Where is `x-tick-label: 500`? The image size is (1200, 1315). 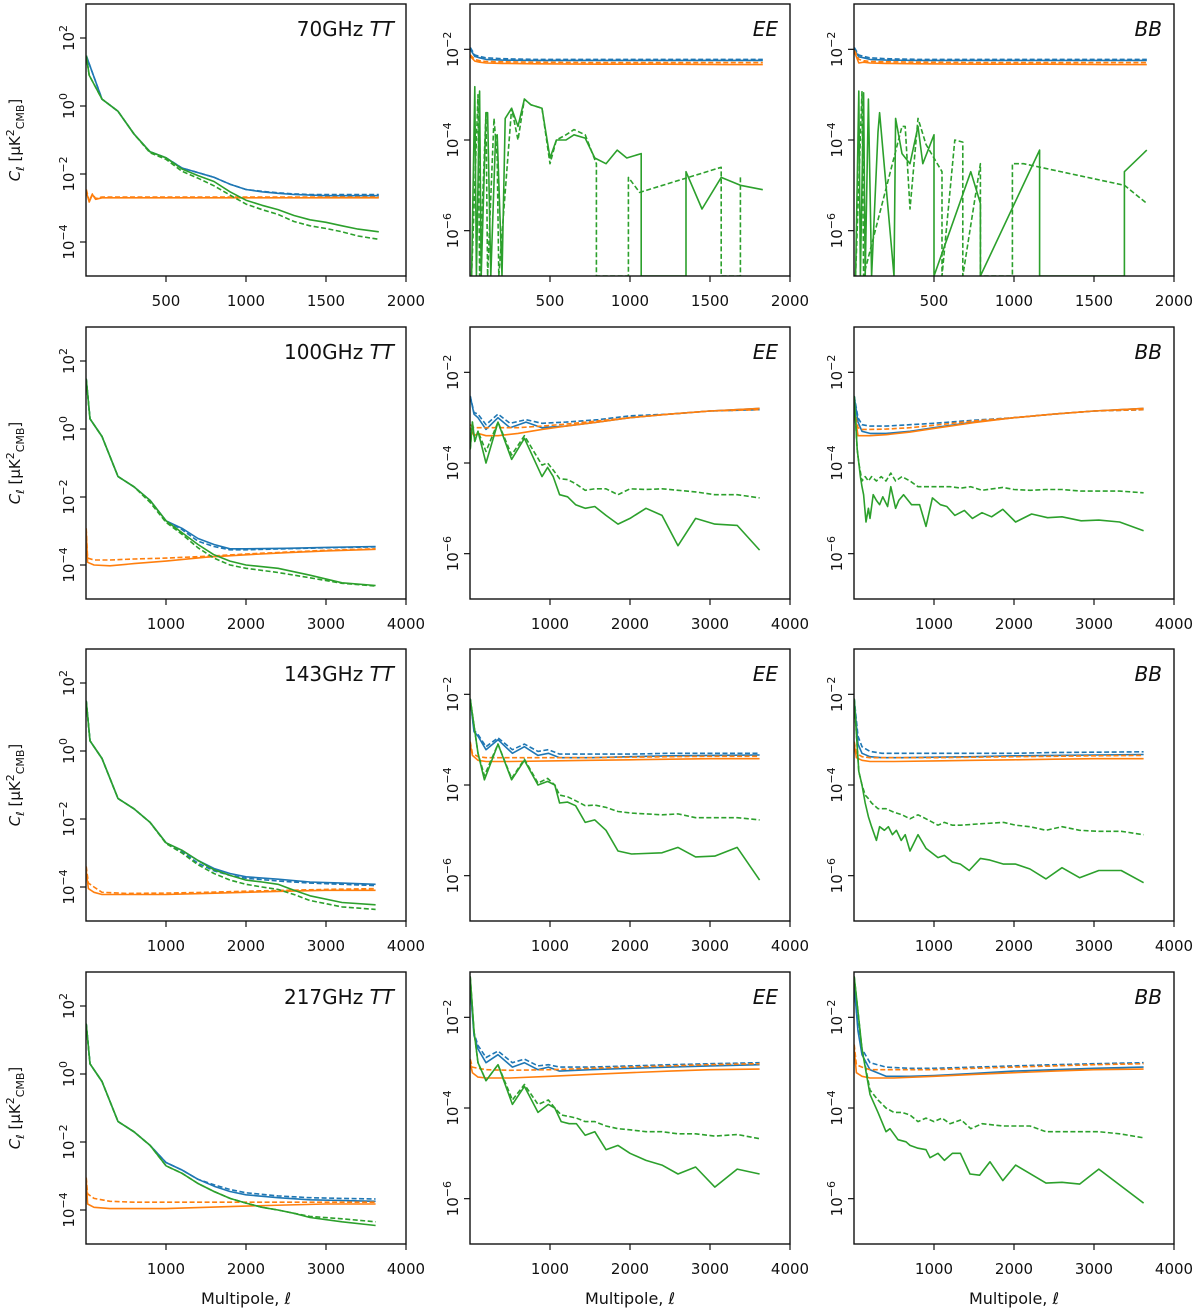 x-tick-label: 500 is located at coordinates (550, 301).